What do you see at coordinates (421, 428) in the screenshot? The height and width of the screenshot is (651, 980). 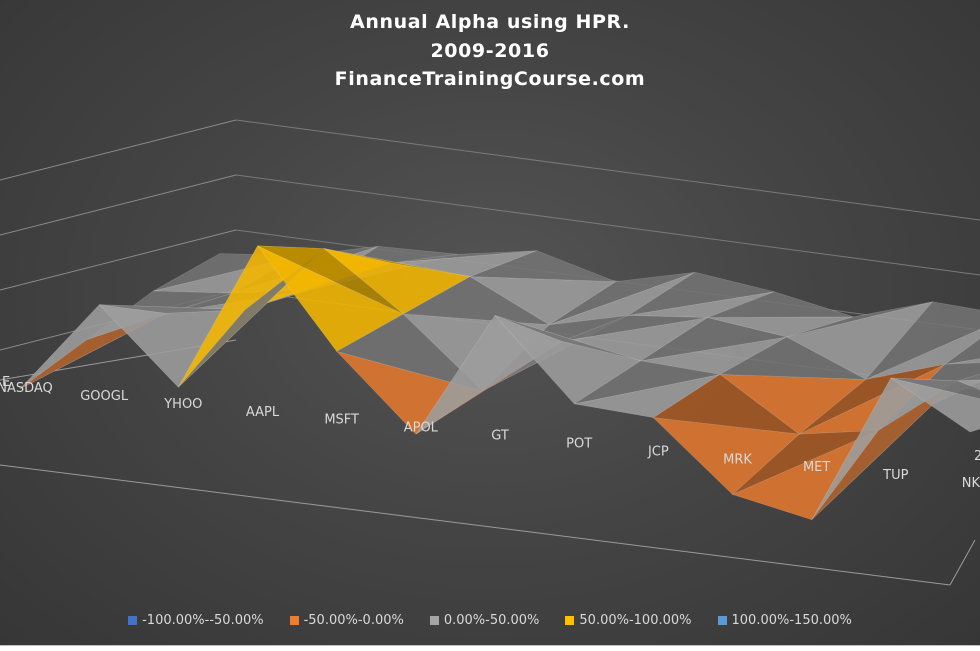 I see `category-label: APOL` at bounding box center [421, 428].